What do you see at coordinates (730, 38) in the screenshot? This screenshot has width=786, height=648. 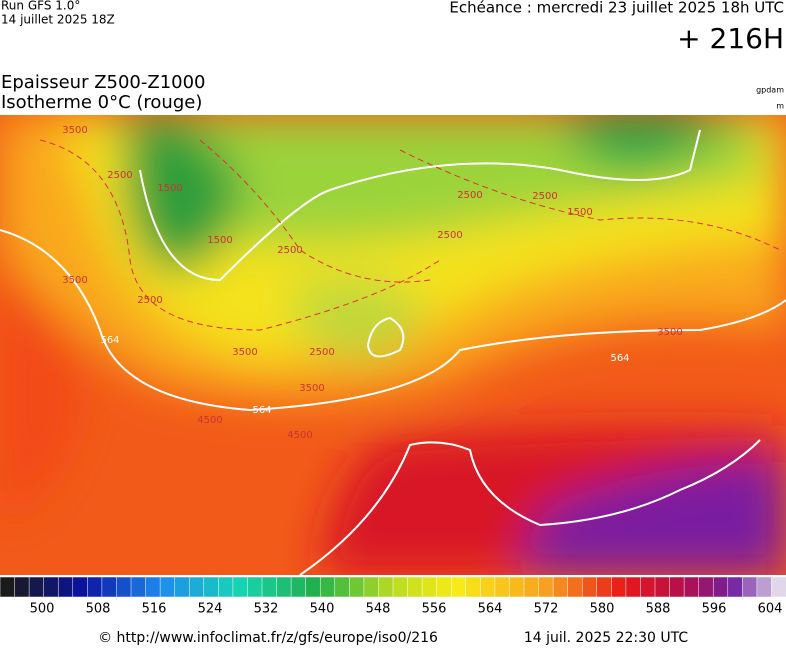 I see `lead-time: + 216H` at bounding box center [730, 38].